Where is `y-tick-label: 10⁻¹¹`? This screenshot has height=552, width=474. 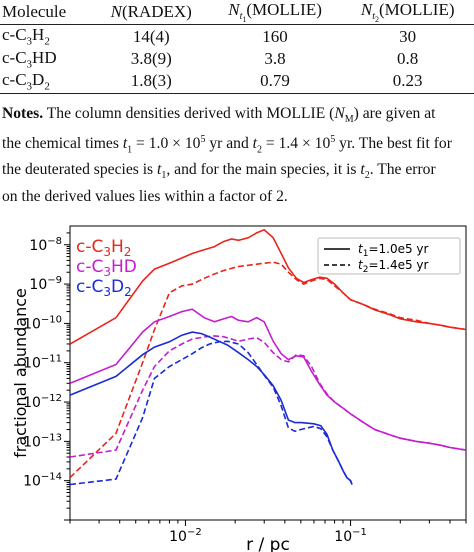
y-tick-label: 10⁻¹¹ is located at coordinates (42, 363).